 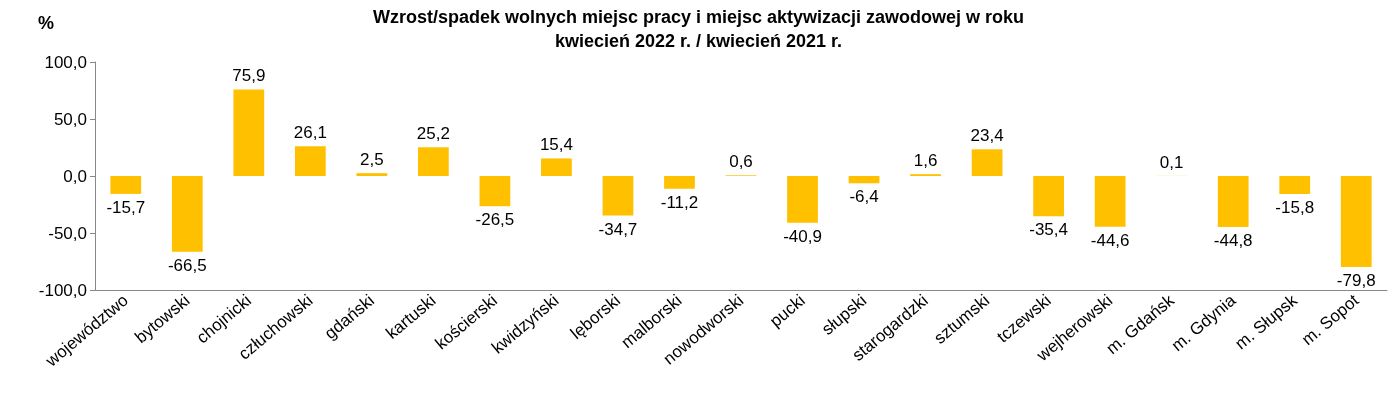 I want to click on y-tick-label: 0,0, so click(x=75, y=176).